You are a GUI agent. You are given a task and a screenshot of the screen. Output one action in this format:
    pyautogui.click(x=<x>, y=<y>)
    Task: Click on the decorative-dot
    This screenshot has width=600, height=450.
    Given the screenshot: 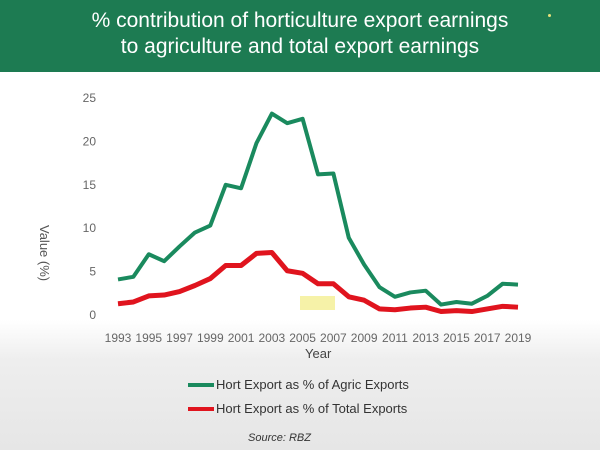 What is the action you would take?
    pyautogui.click(x=549, y=15)
    